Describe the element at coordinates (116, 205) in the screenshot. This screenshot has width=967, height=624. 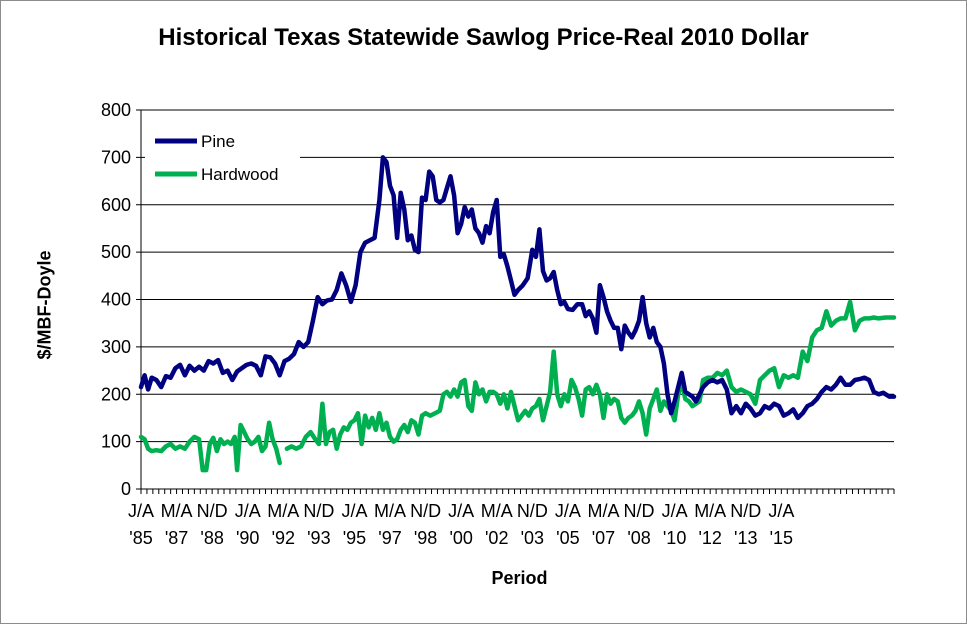
I see `y-tick-label: 600` at that location.